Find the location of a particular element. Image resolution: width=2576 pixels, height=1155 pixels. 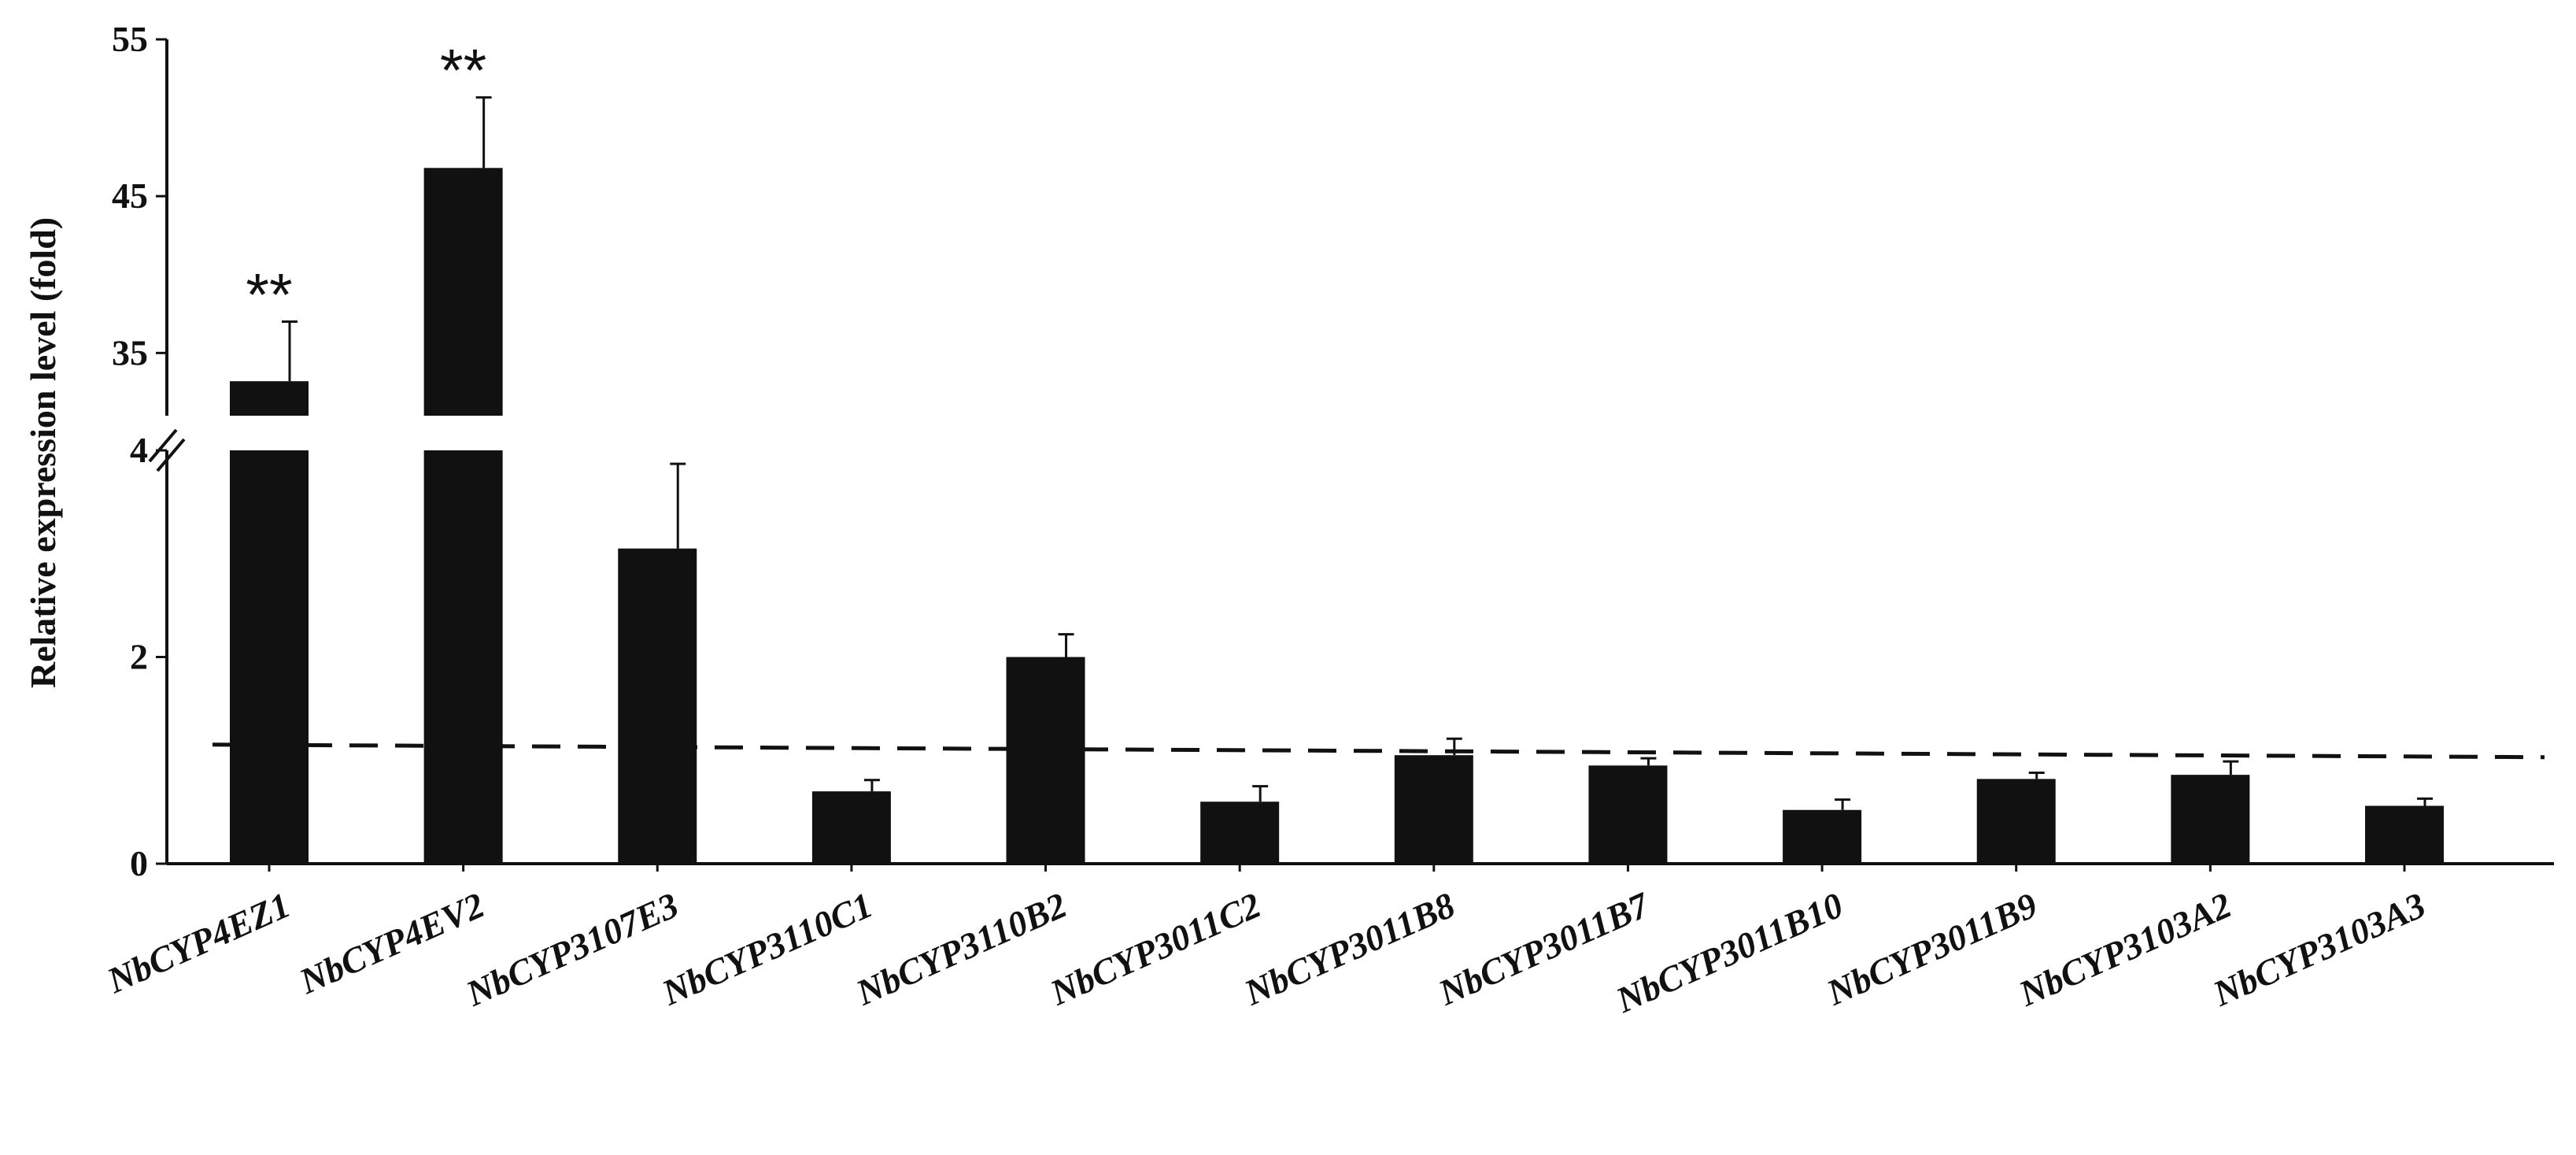

bar-NbCYP3011B9 is located at coordinates (2016, 821).